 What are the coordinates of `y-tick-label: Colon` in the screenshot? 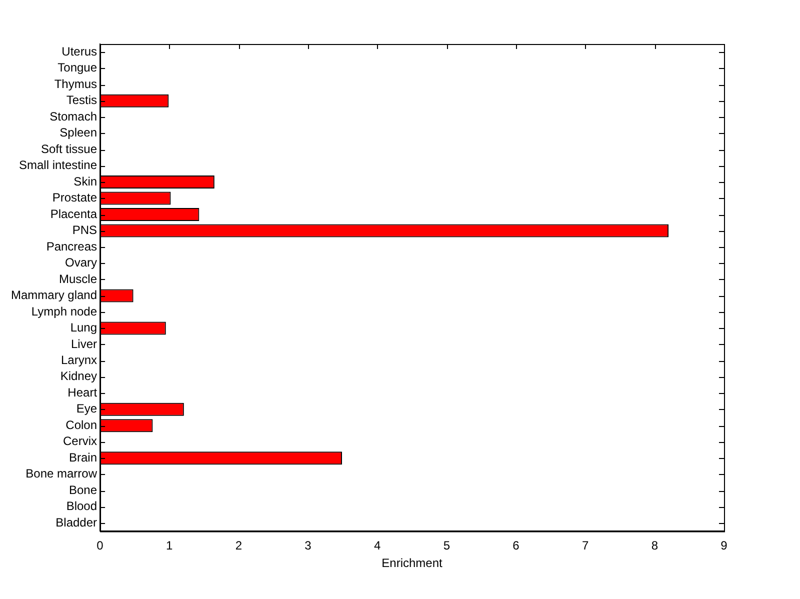 It's located at (82, 425).